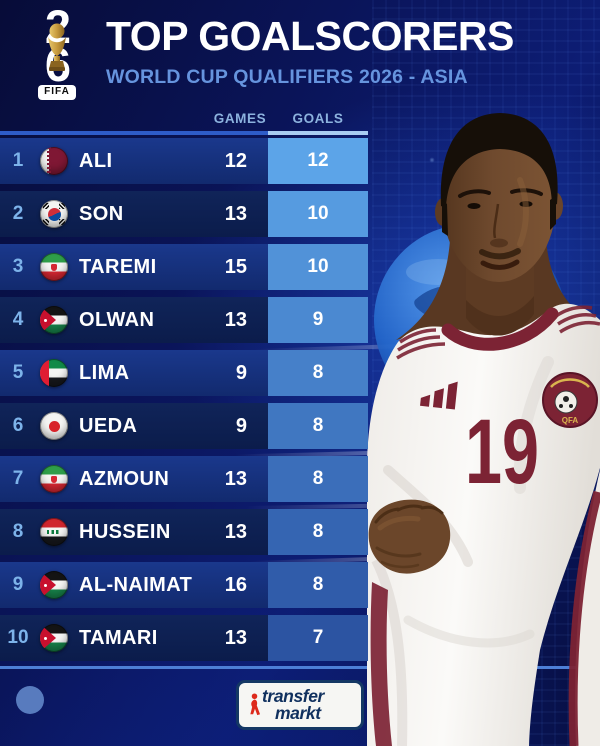 The width and height of the screenshot is (600, 746). What do you see at coordinates (409, 536) in the screenshot?
I see `fist` at bounding box center [409, 536].